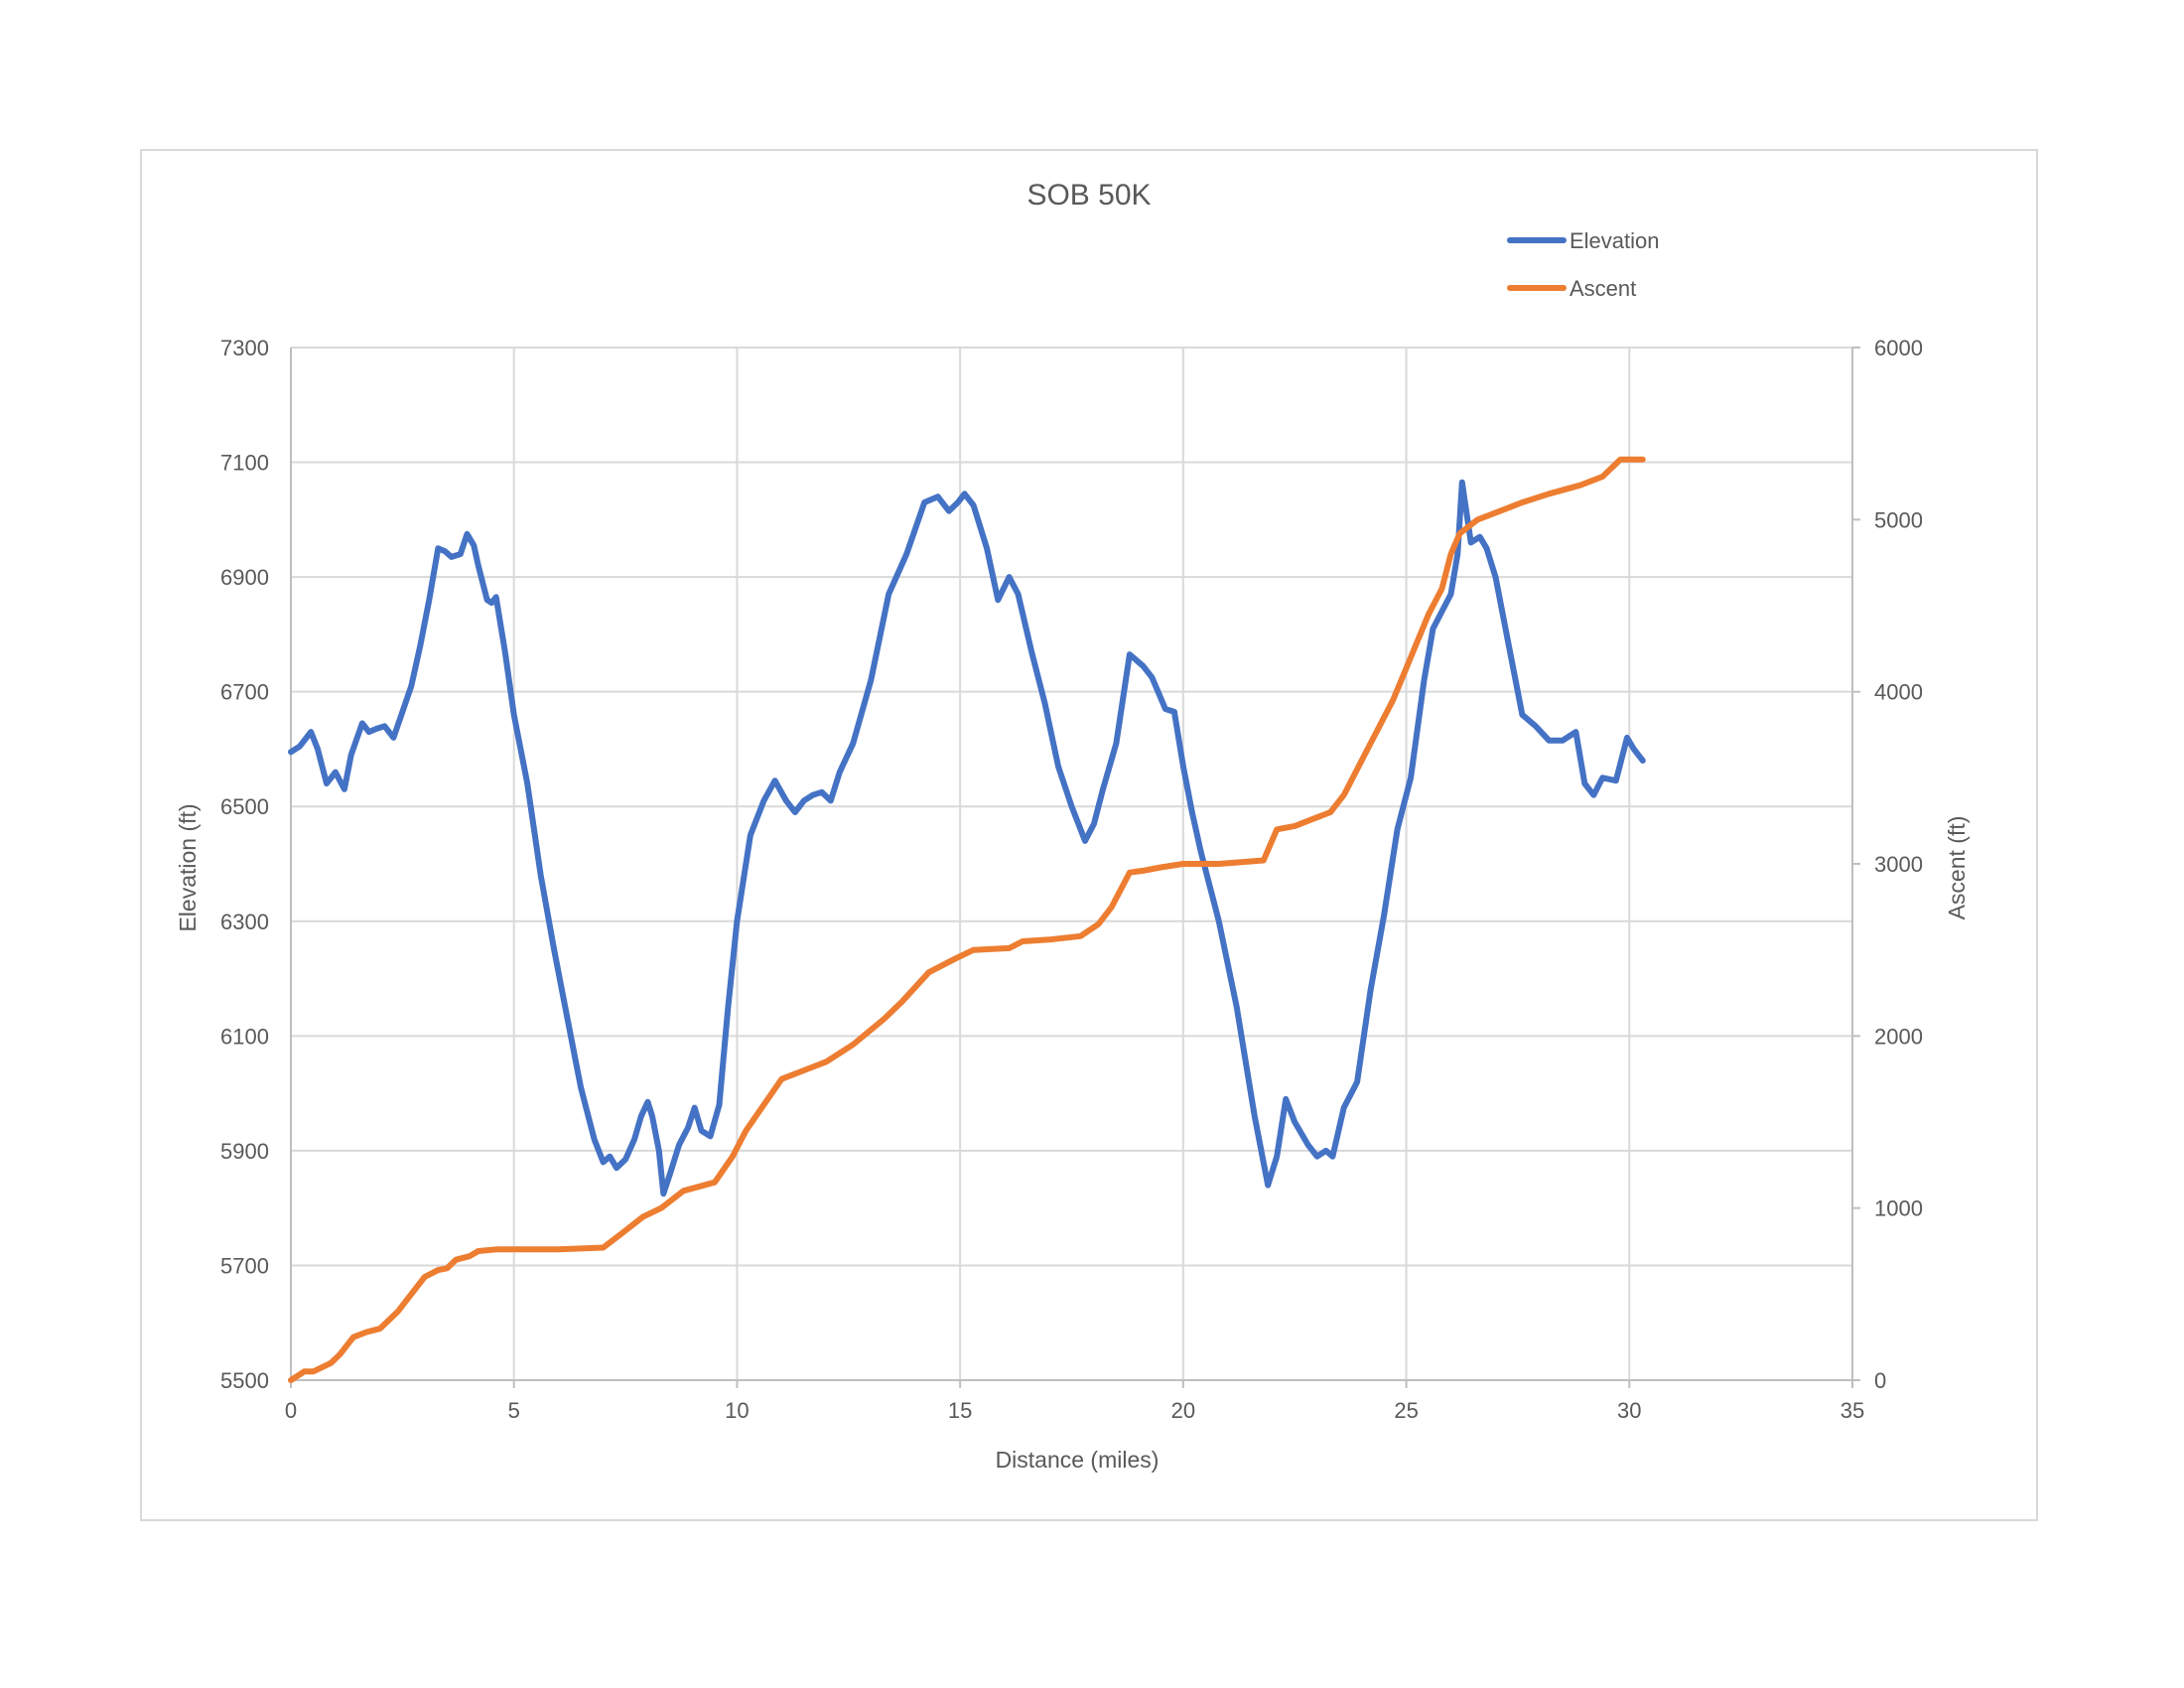  Describe the element at coordinates (244, 577) in the screenshot. I see `y-tick-label: 6900` at that location.